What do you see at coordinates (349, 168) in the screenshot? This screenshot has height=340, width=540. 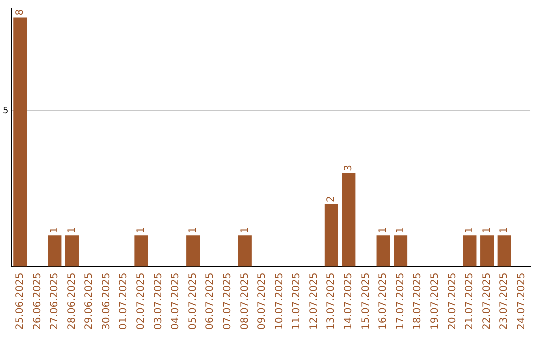 I see `data-label: 3` at bounding box center [349, 168].